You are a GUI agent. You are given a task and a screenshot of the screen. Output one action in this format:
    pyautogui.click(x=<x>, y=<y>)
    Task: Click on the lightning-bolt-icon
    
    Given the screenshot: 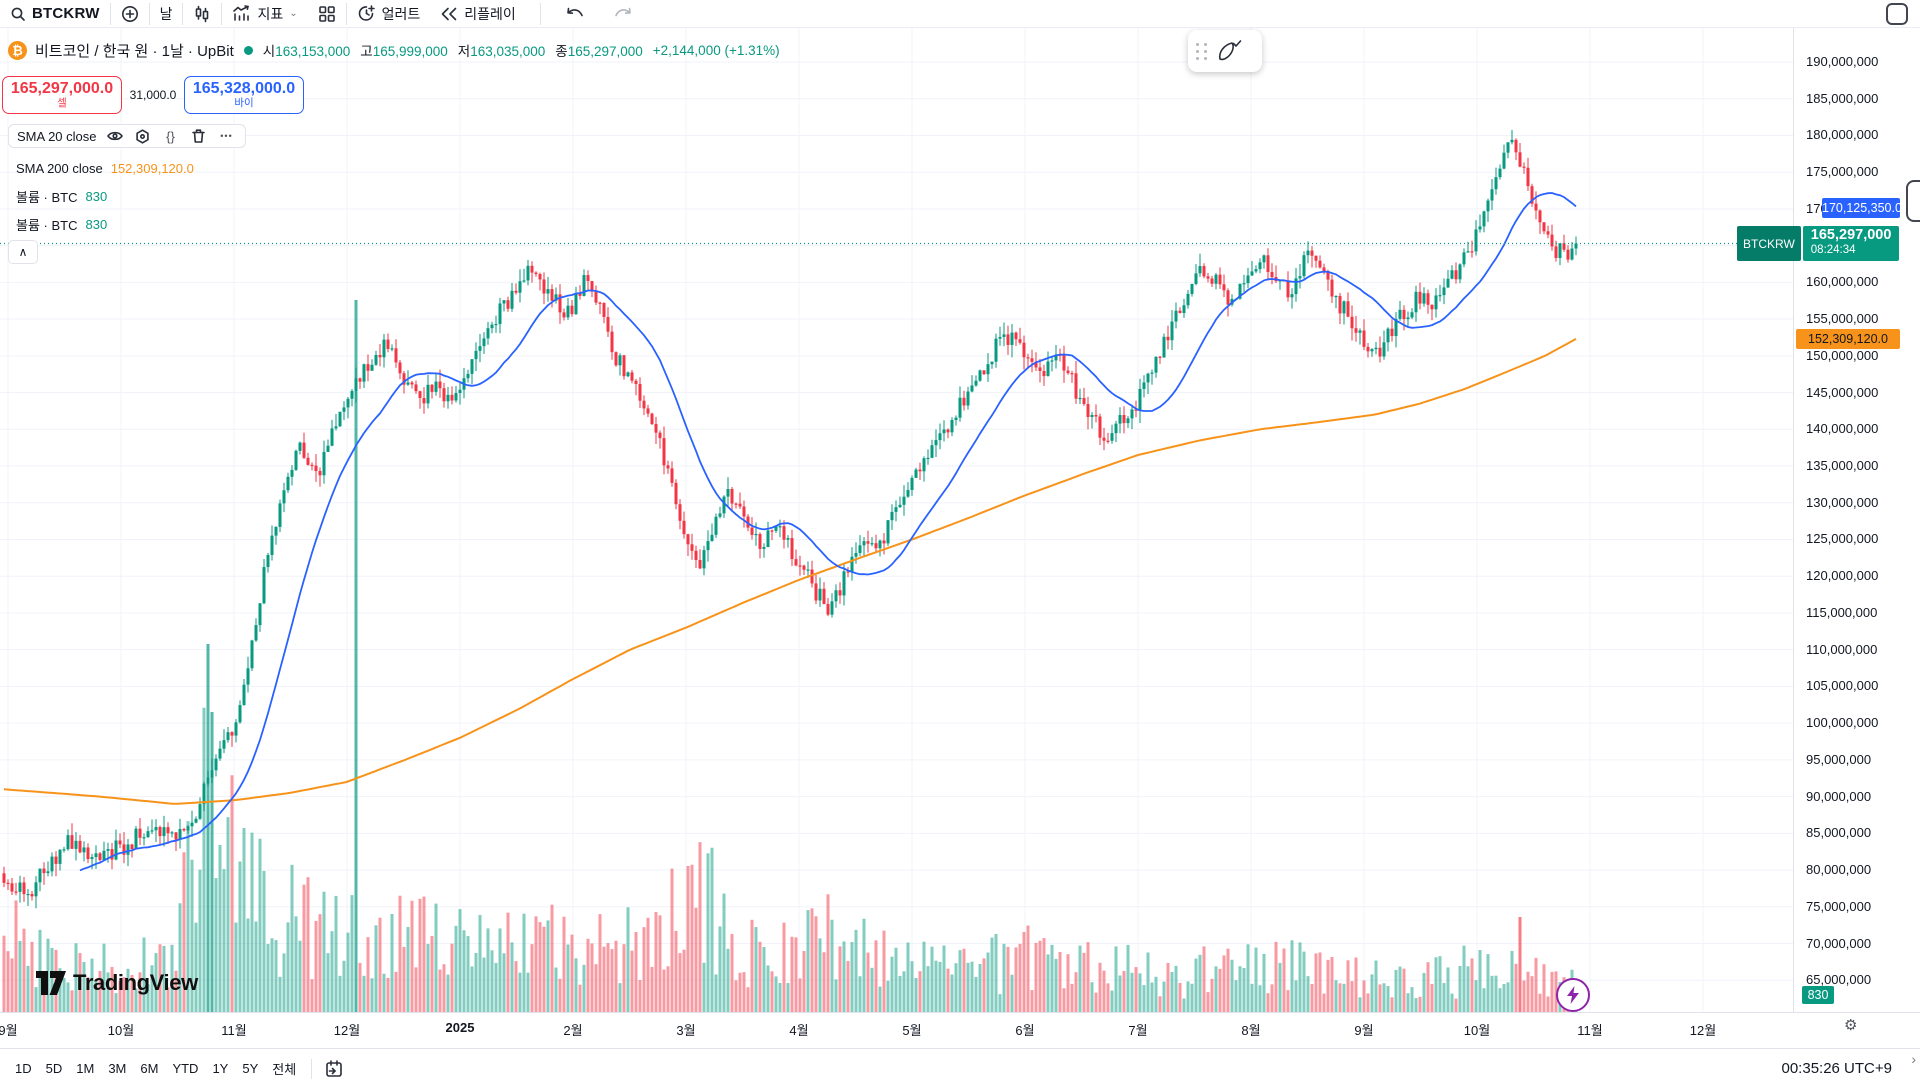 What is the action you would take?
    pyautogui.click(x=1573, y=995)
    